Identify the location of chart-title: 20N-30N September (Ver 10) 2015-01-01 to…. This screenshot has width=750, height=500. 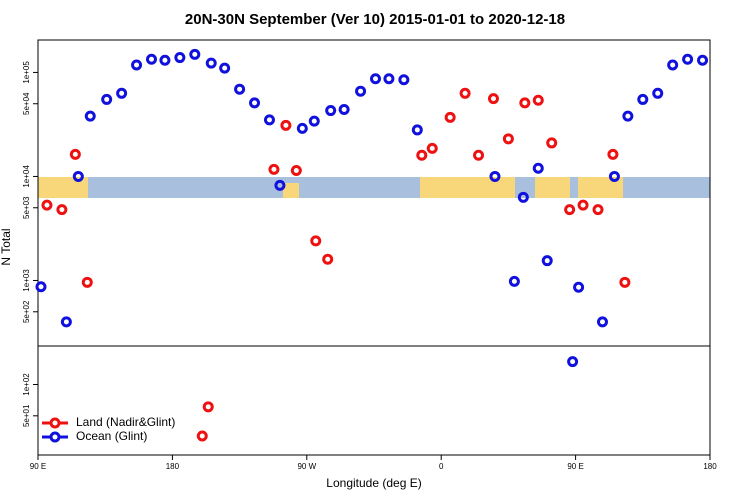
(375, 19).